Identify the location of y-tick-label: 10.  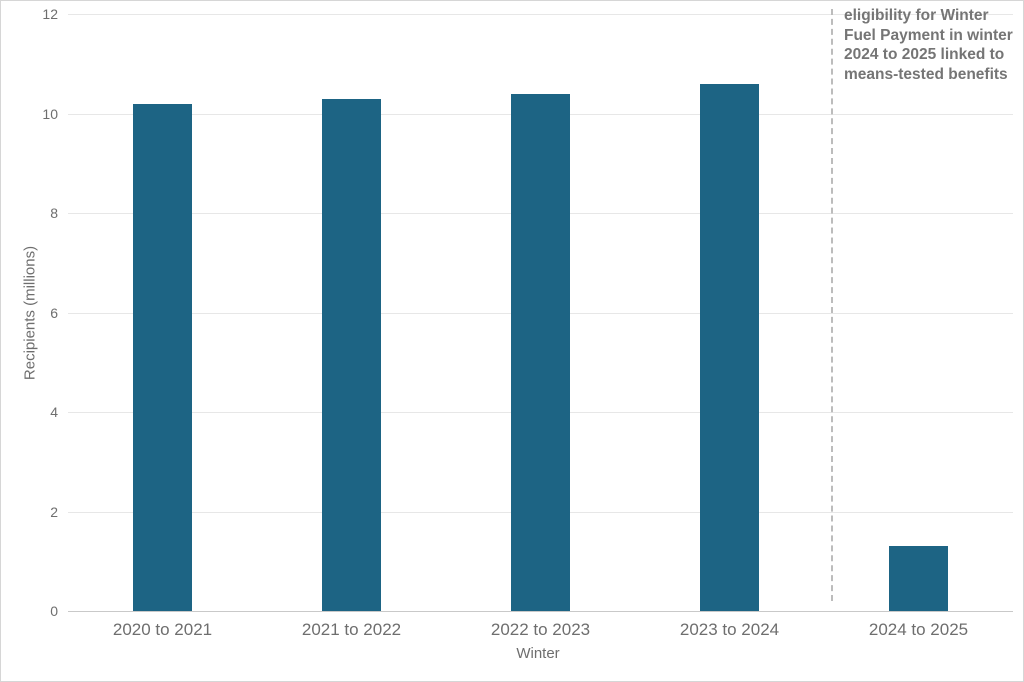
(50, 113).